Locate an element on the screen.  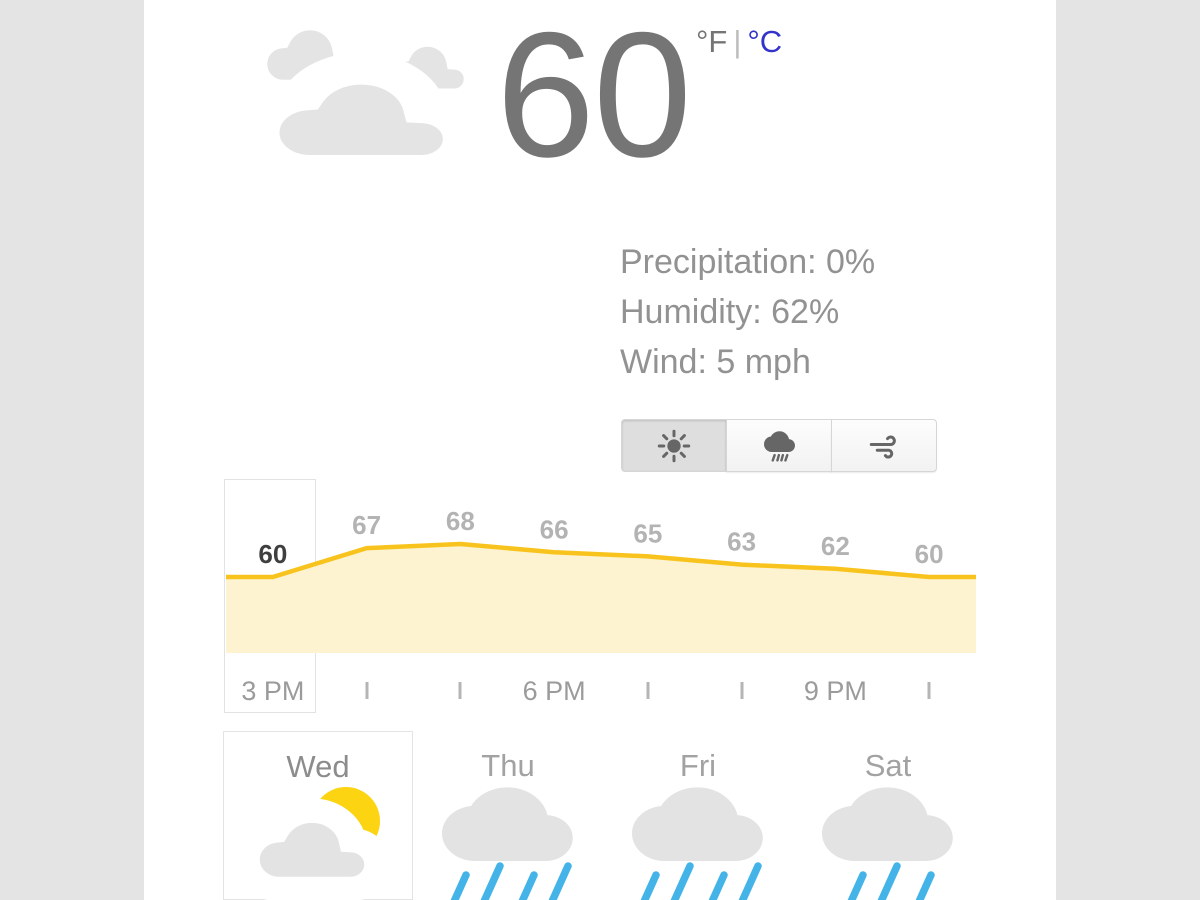
temperature-area-fill is located at coordinates (601, 598).